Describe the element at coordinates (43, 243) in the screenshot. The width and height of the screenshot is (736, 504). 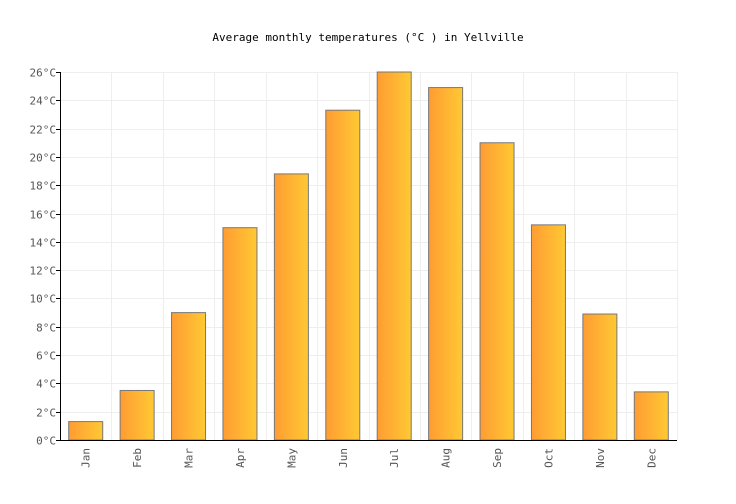
I see `y-tick-label: 14°C` at that location.